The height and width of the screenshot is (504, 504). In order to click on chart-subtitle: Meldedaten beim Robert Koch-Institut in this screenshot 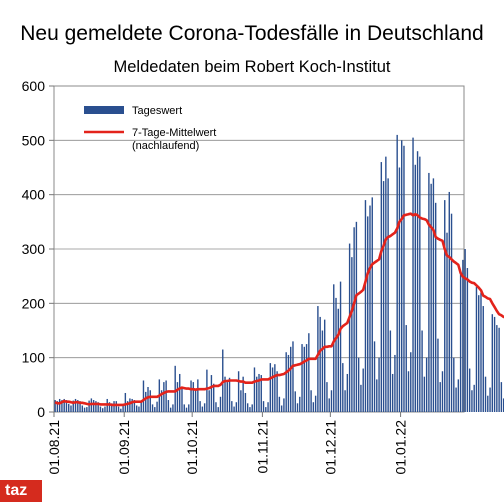, I will do `click(252, 67)`.